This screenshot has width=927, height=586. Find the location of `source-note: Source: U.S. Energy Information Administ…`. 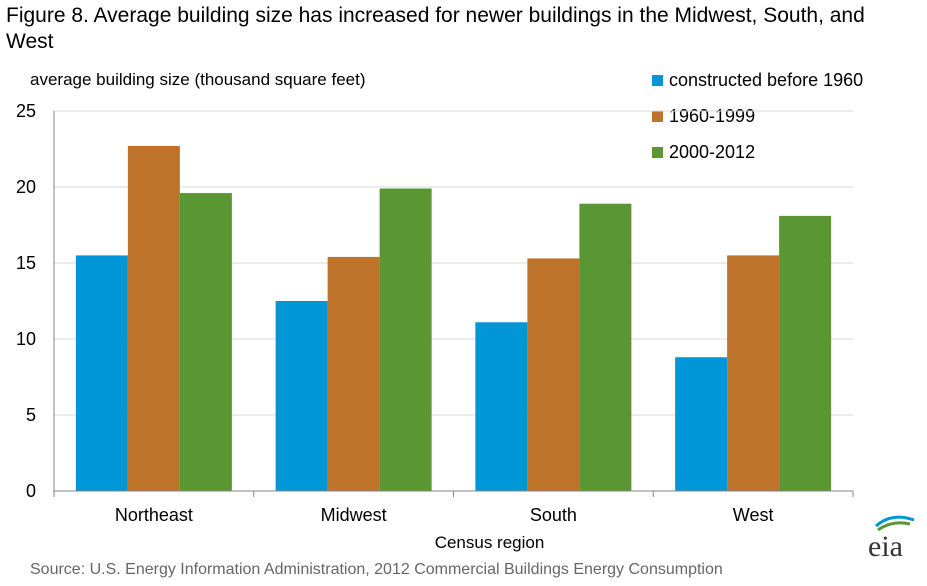

source-note: Source: U.S. Energy Information Administ… is located at coordinates (376, 569).